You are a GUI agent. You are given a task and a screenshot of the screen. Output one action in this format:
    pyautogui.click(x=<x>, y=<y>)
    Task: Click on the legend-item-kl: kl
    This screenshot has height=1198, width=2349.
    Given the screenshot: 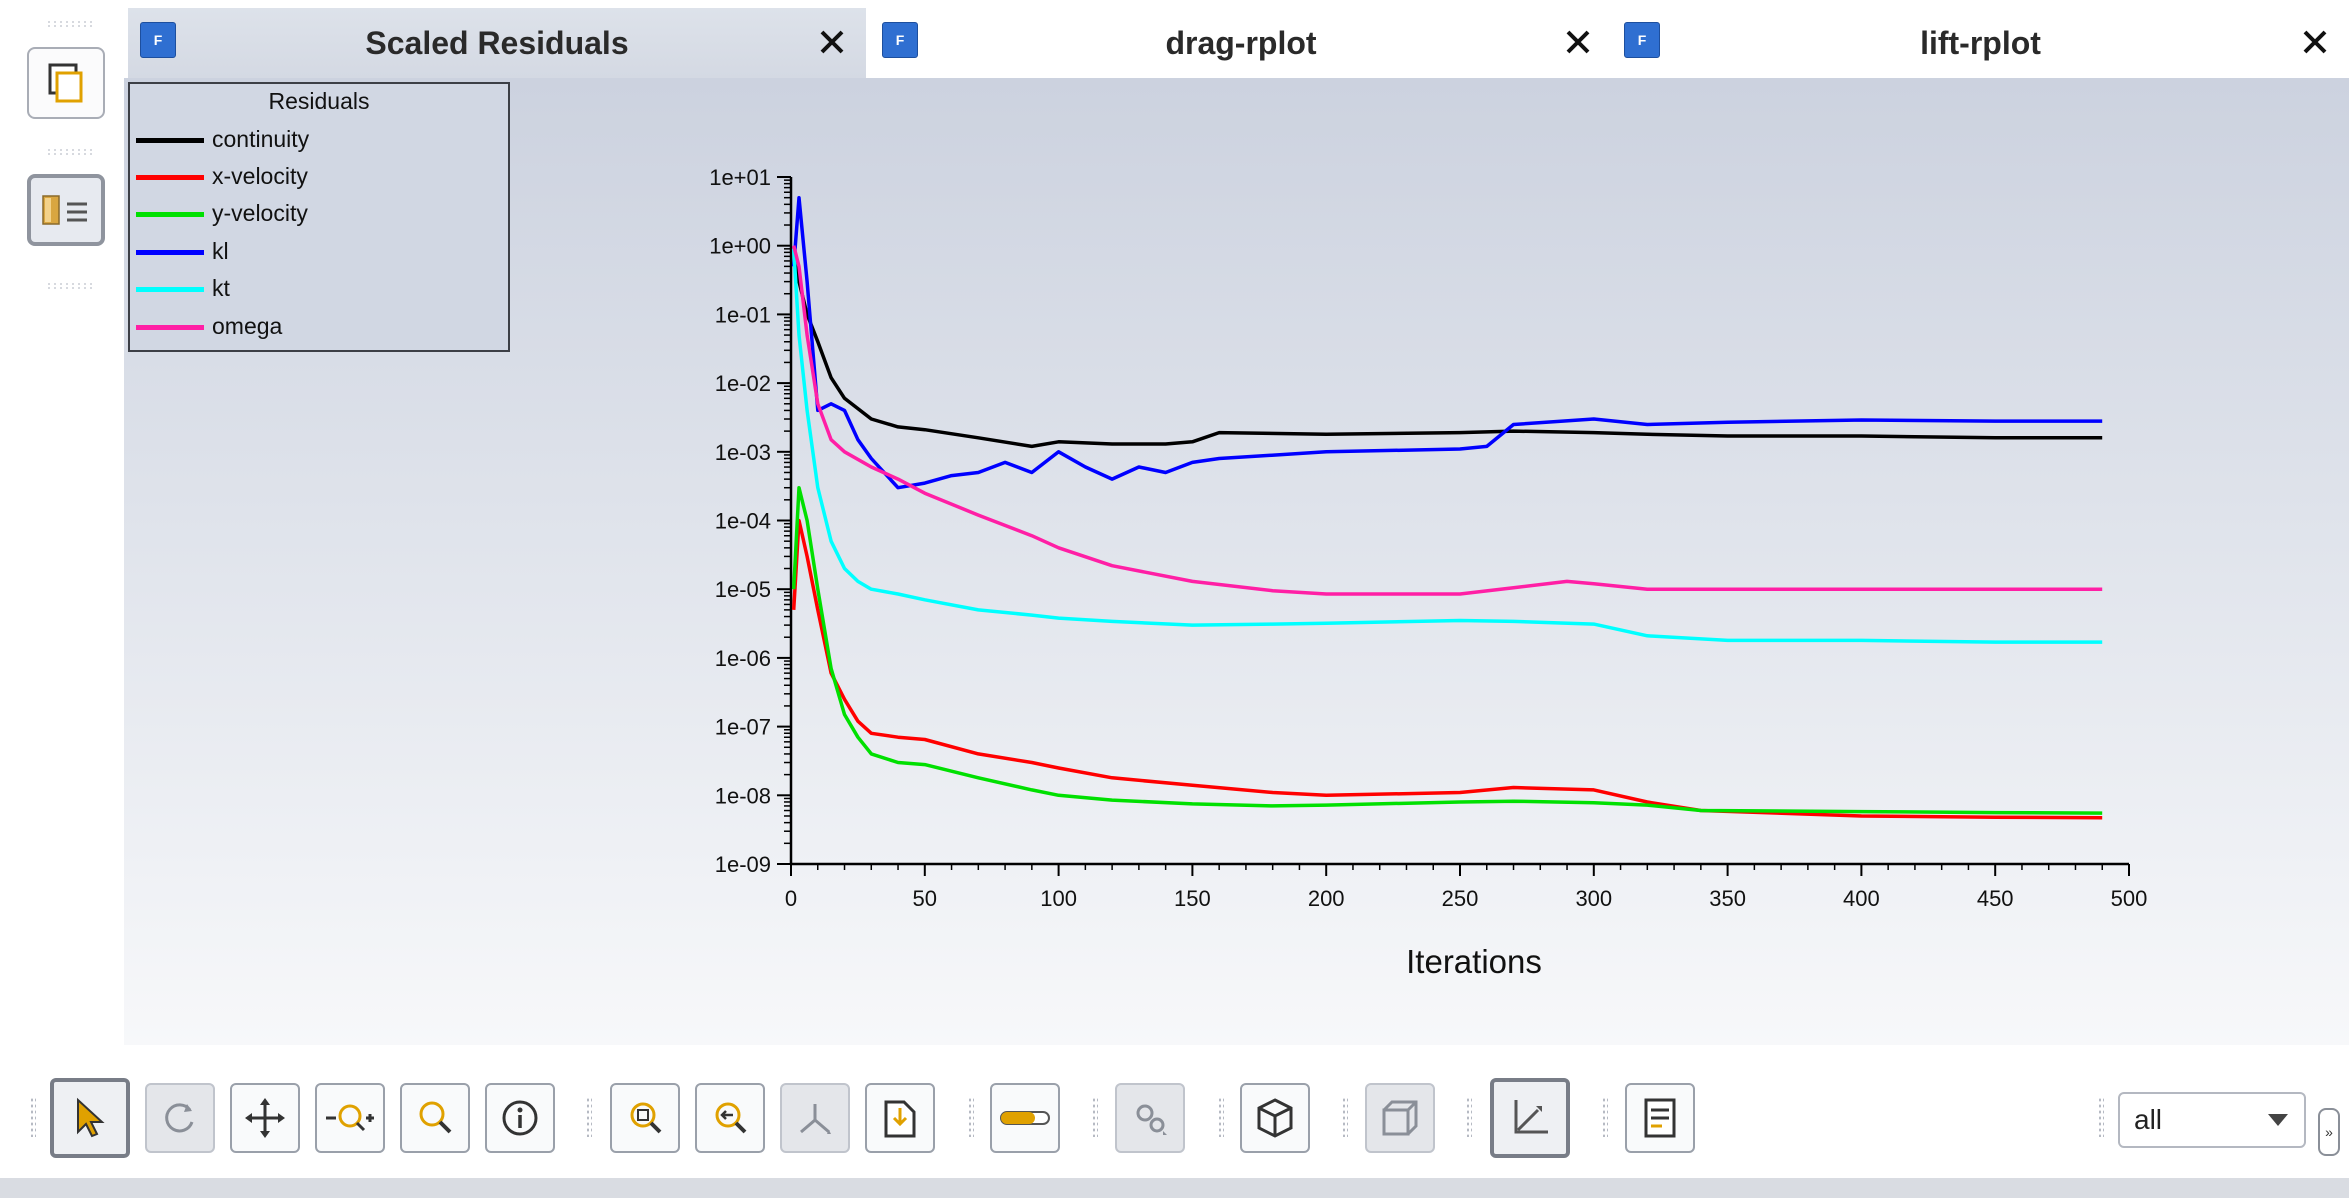 What is the action you would take?
    pyautogui.click(x=319, y=252)
    